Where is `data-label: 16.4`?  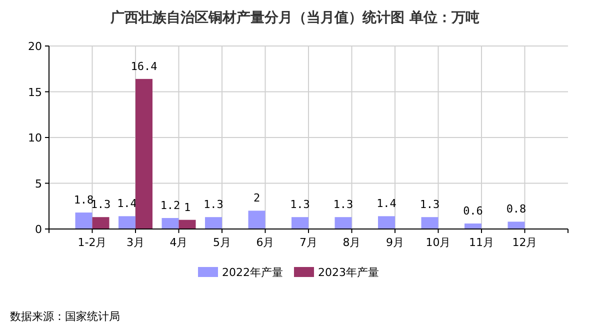
data-label: 16.4 is located at coordinates (144, 66).